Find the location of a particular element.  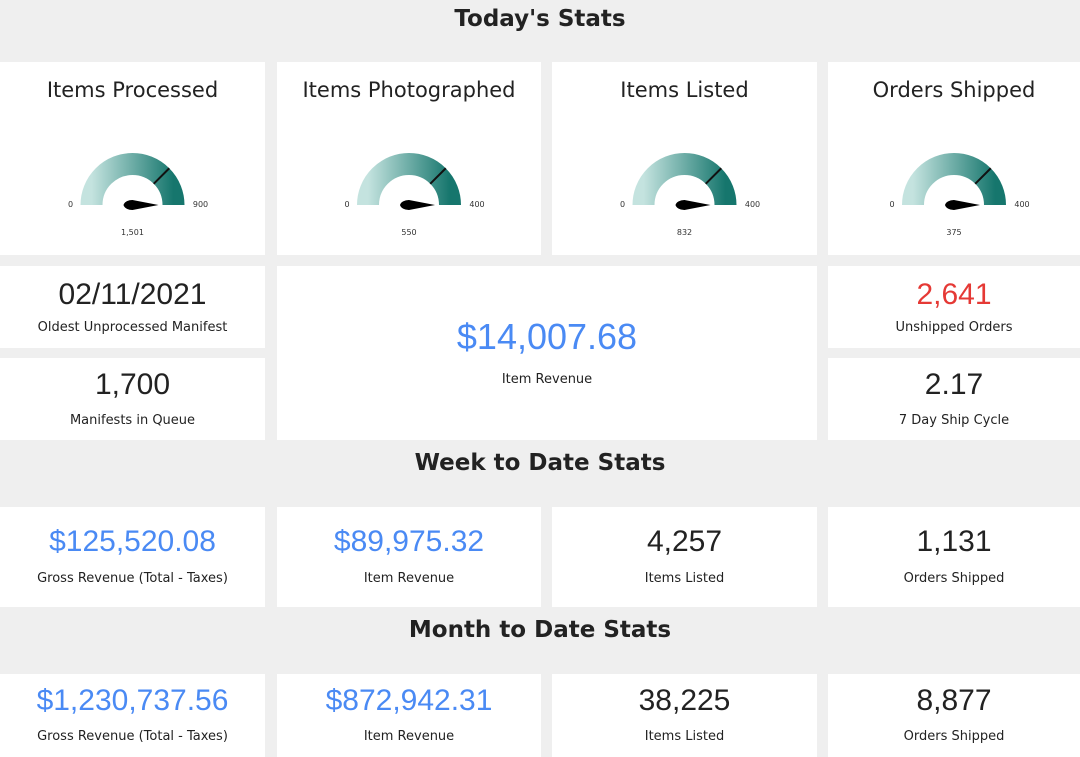

gauge-title: Items Photographed is located at coordinates (409, 90).